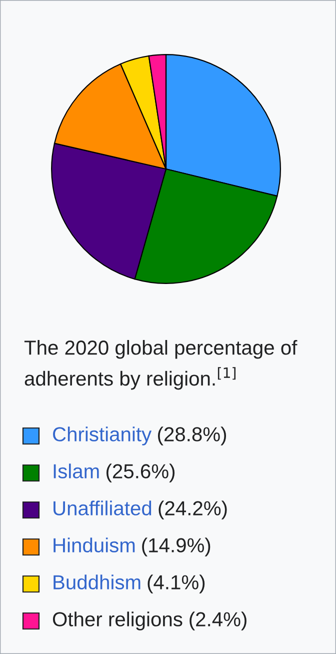 The height and width of the screenshot is (654, 336). Describe the element at coordinates (192, 510) in the screenshot. I see `data-label: (24.2%)` at that location.